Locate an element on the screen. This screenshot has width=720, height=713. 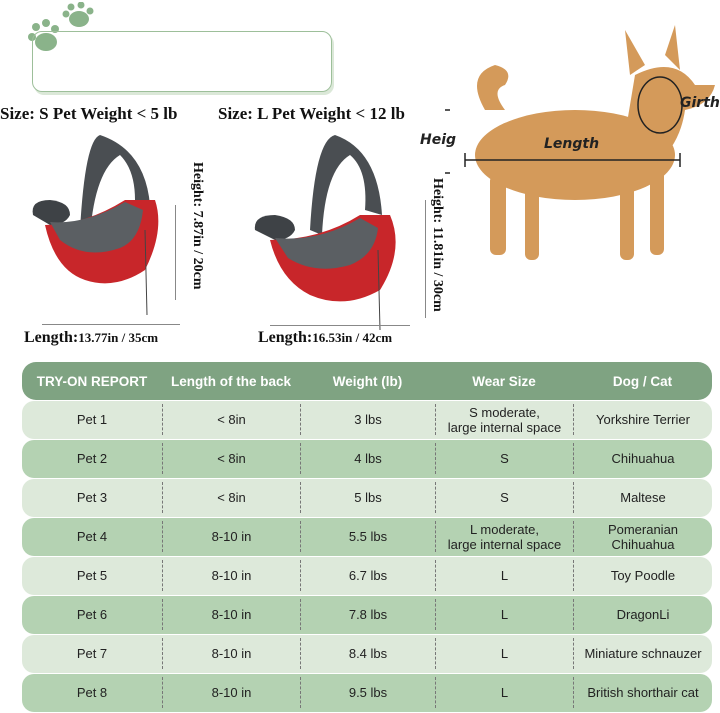
table-cell: 8.4 lbs is located at coordinates (367, 654).